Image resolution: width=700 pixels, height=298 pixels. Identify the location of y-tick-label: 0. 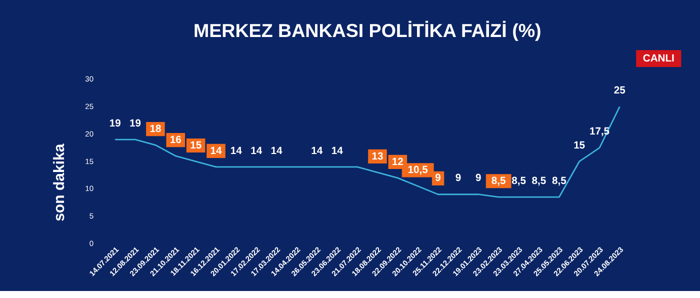
(91, 243).